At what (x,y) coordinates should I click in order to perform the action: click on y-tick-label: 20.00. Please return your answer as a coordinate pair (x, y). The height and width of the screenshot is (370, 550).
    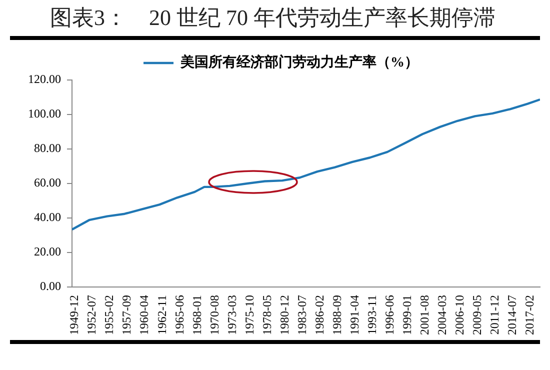
    Looking at the image, I should click on (47, 251).